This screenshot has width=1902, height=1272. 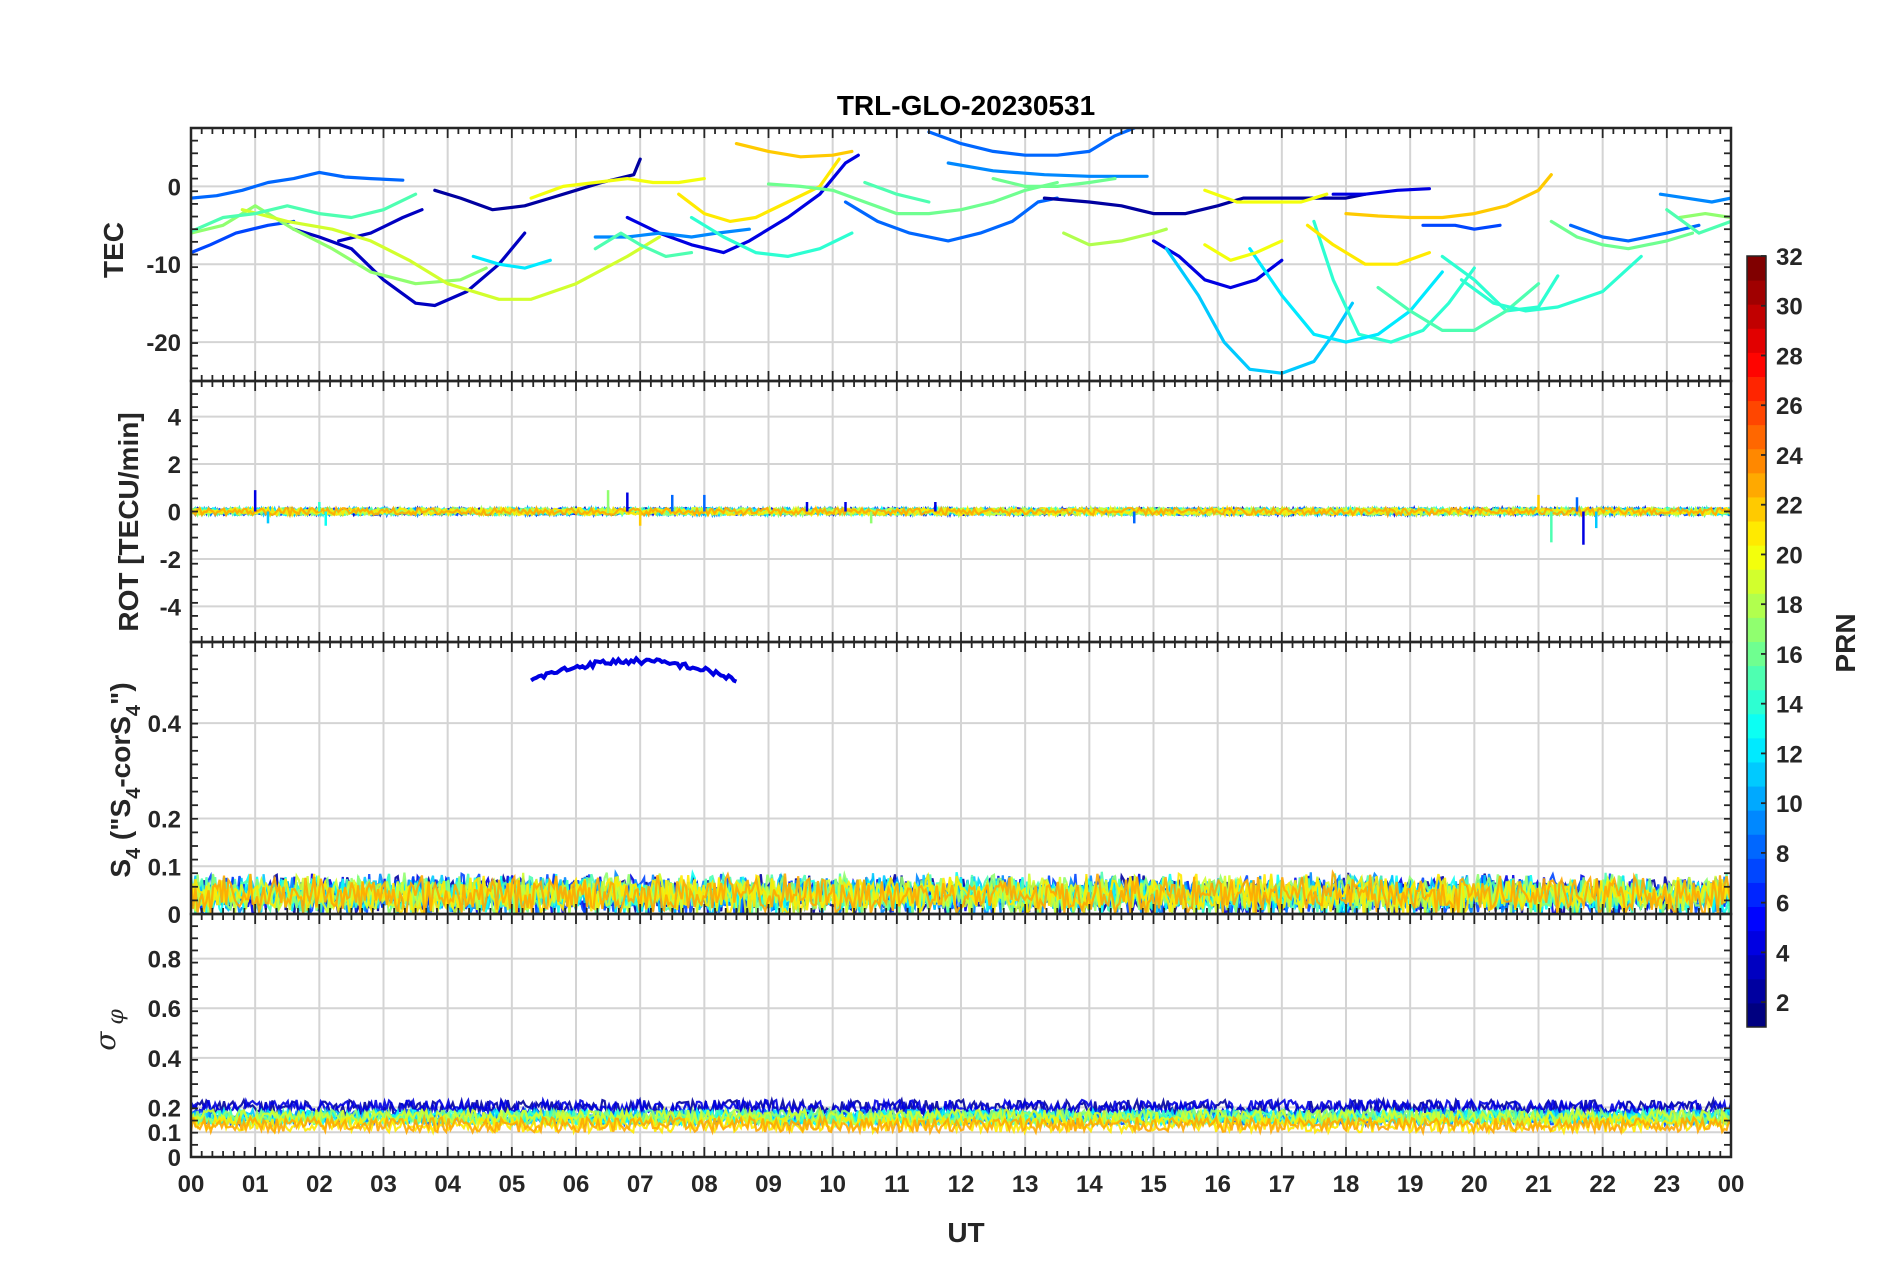 What do you see at coordinates (1217, 1184) in the screenshot?
I see `x-tick-label: 16` at bounding box center [1217, 1184].